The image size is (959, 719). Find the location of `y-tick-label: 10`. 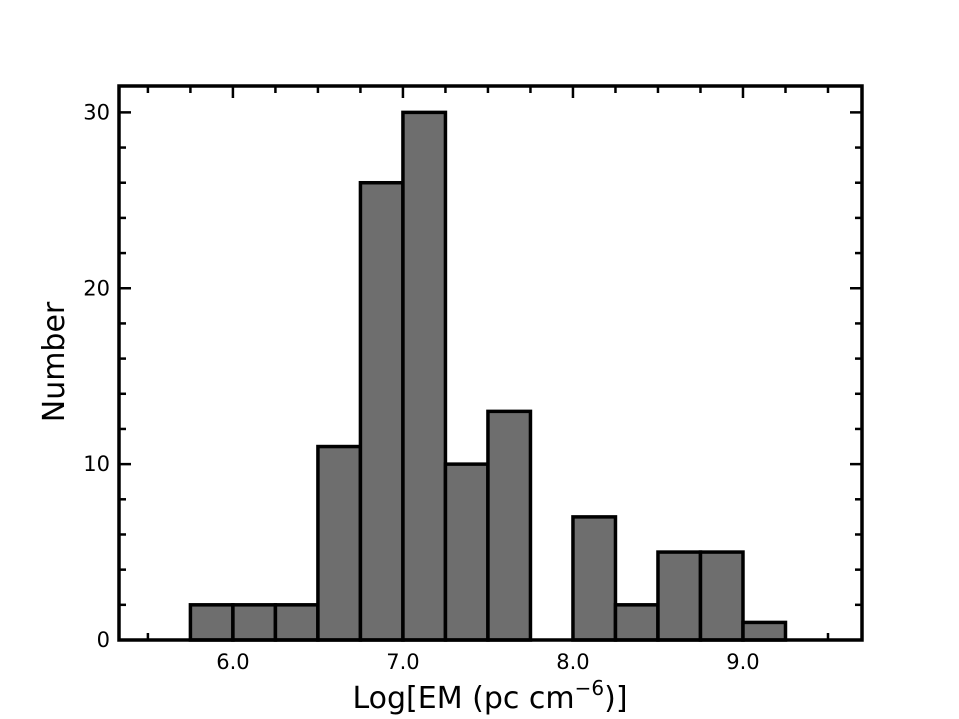

y-tick-label: 10 is located at coordinates (96, 464).